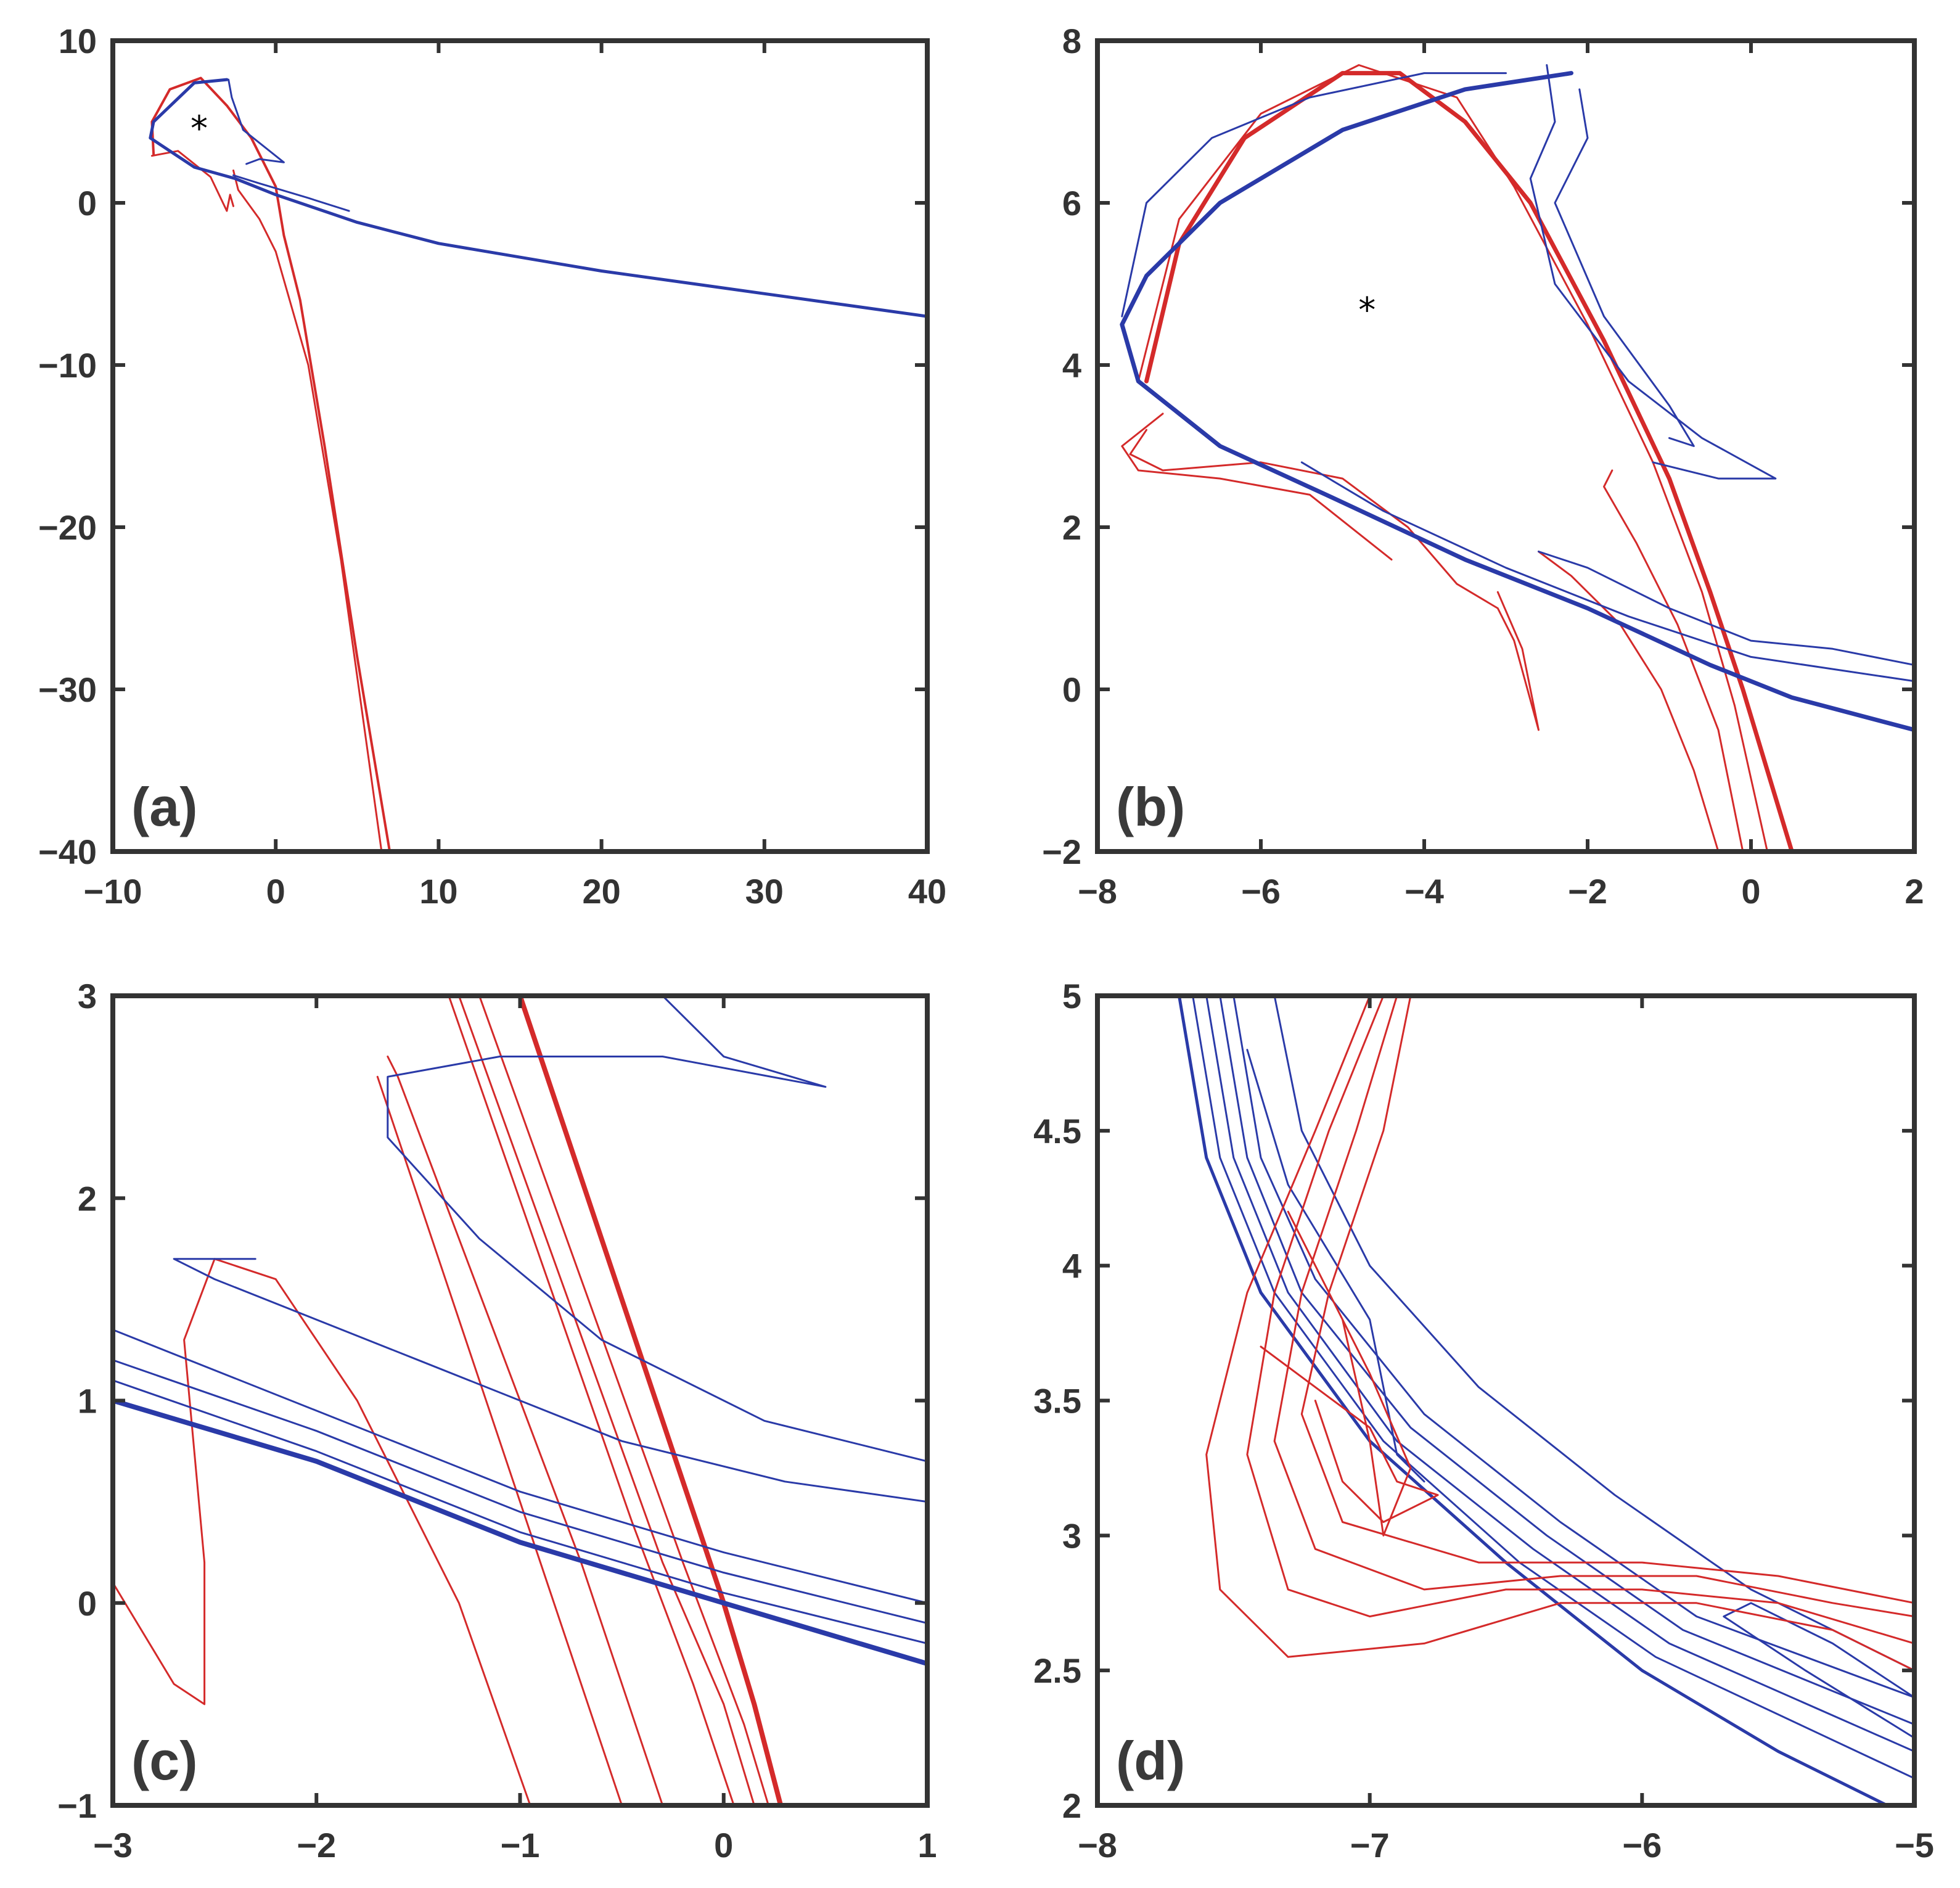  Describe the element at coordinates (67, 527) in the screenshot. I see `y-tick-label: −20` at that location.